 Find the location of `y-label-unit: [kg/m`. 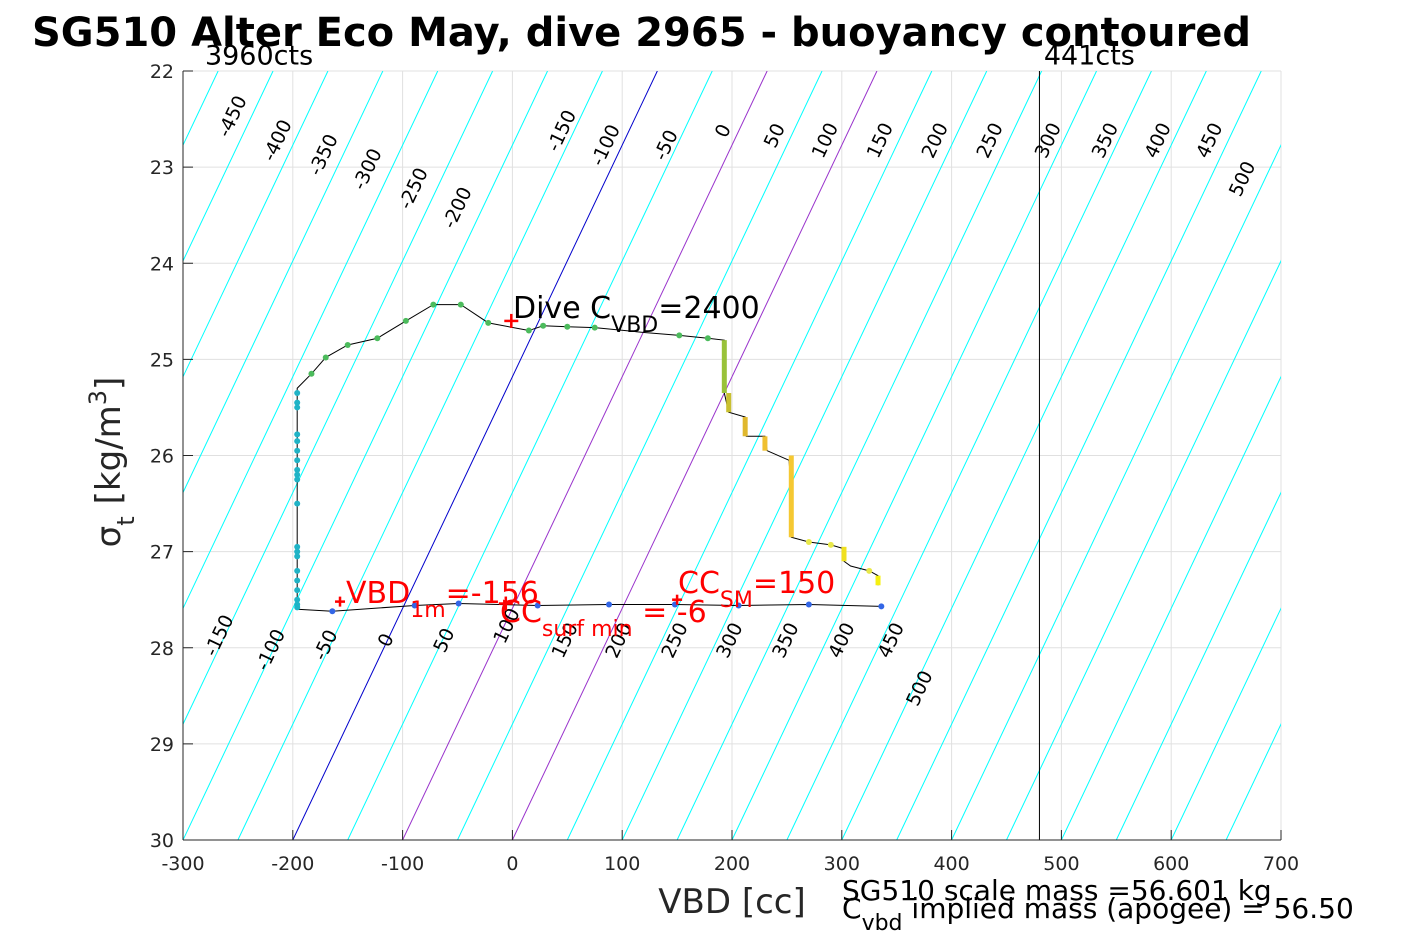

y-label-unit: [kg/m is located at coordinates (109, 454).